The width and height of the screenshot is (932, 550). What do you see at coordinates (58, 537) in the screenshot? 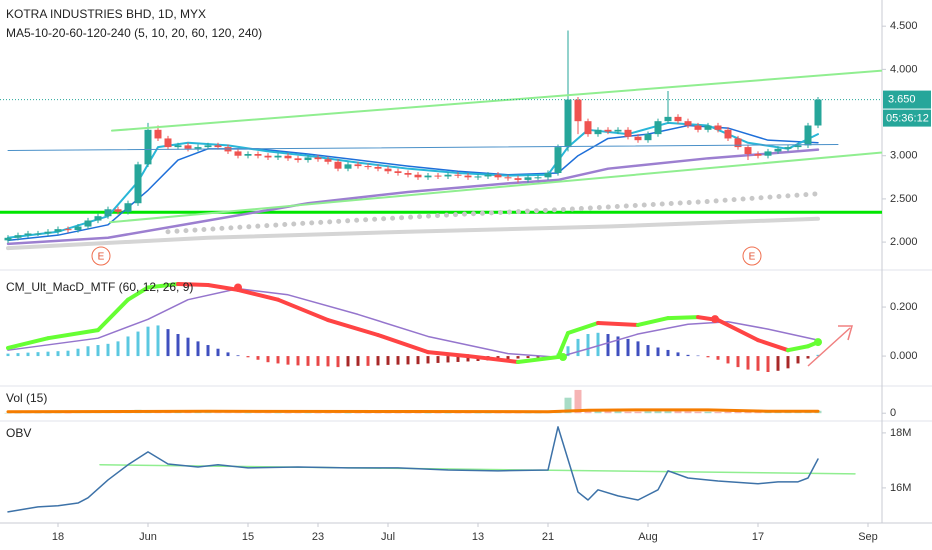
I see `x-tick-label: 18` at bounding box center [58, 537].